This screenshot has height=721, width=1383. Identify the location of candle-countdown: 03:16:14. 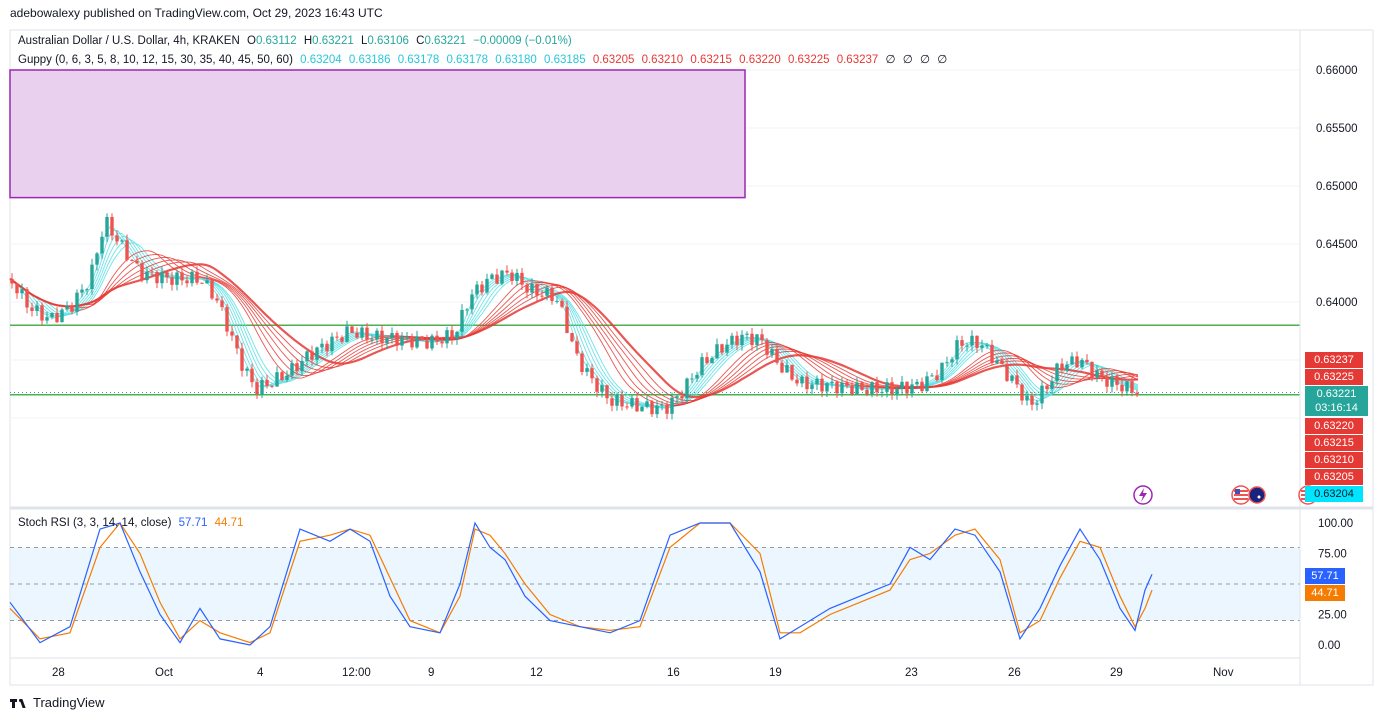
(1336, 408).